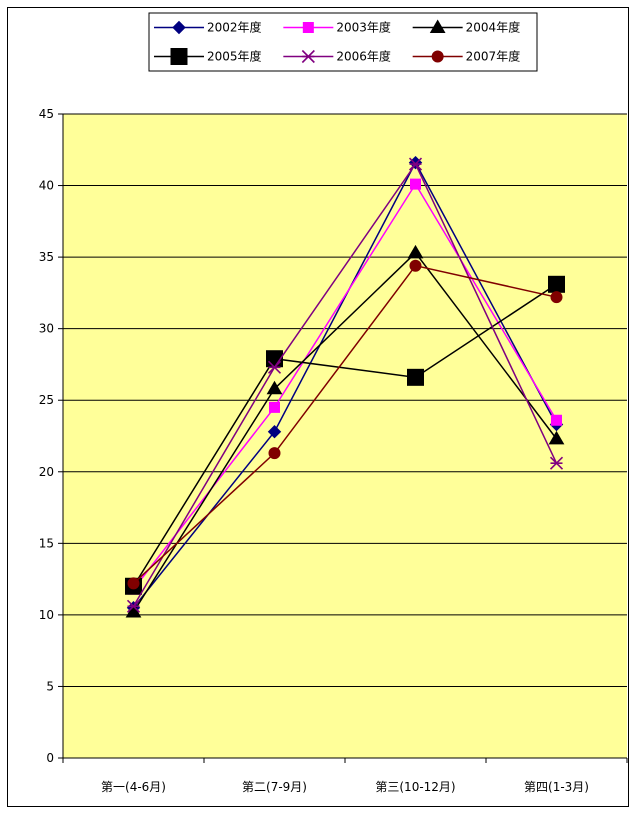  Describe the element at coordinates (493, 27) in the screenshot. I see `legend-label-3: 2004年度` at that location.